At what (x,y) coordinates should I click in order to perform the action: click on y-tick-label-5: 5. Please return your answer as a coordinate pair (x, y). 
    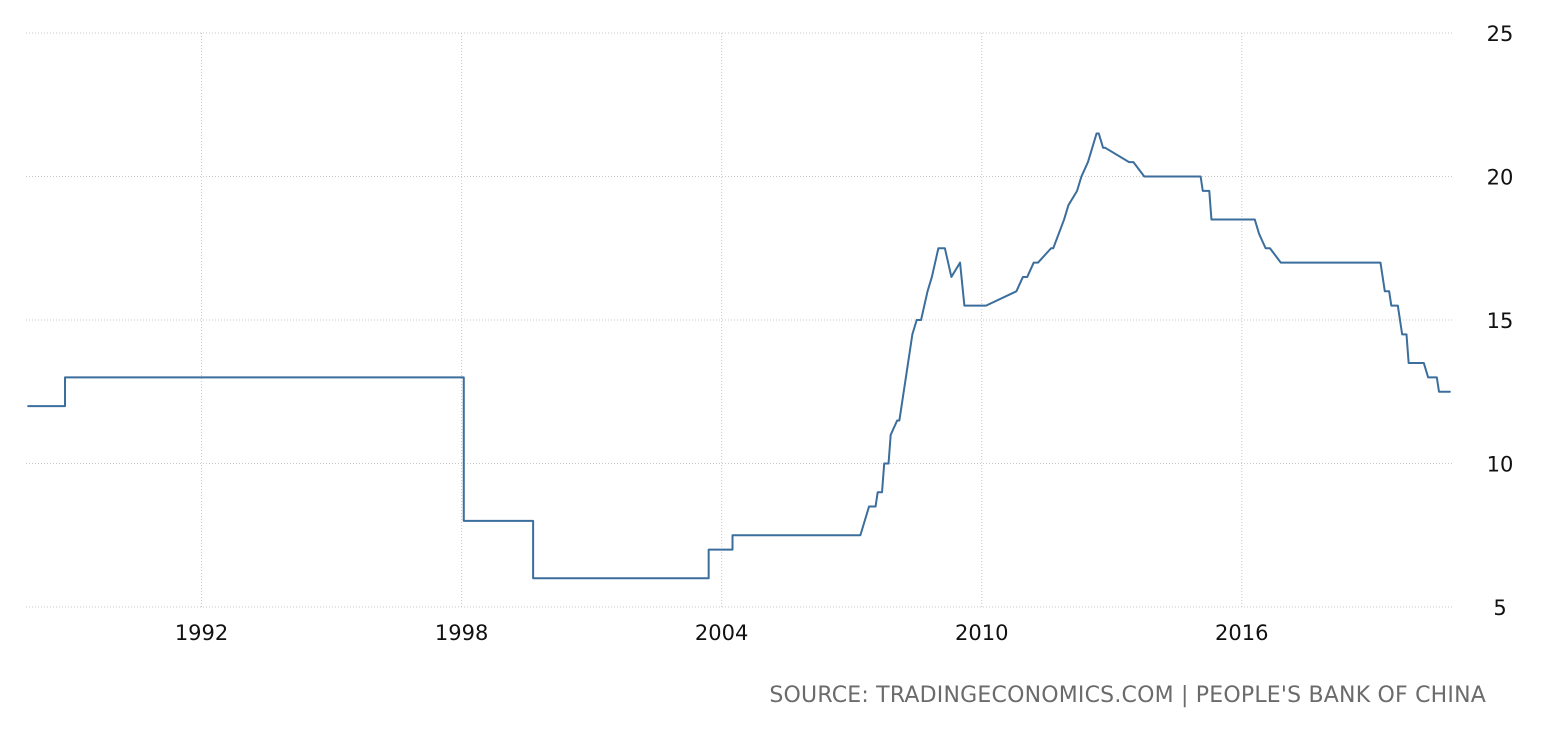
    Looking at the image, I should click on (1499, 608).